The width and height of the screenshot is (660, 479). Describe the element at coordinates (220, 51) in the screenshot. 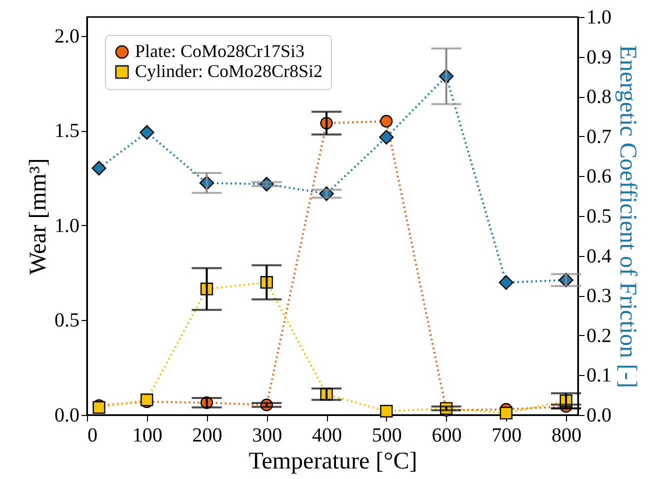

I see `legend-label: Plate: CoMo28Cr17Si3` at that location.